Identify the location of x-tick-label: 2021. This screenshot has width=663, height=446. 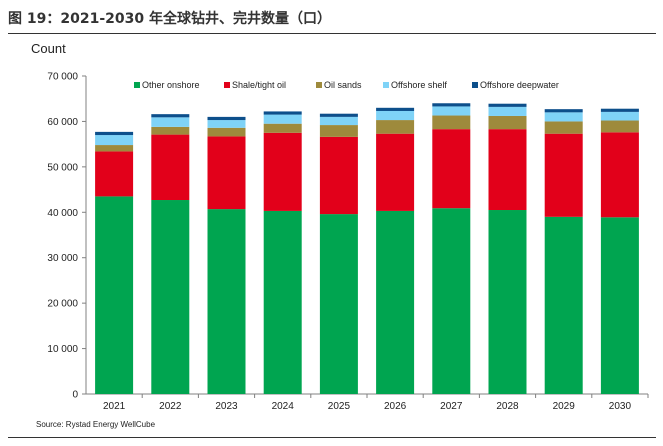
(114, 406).